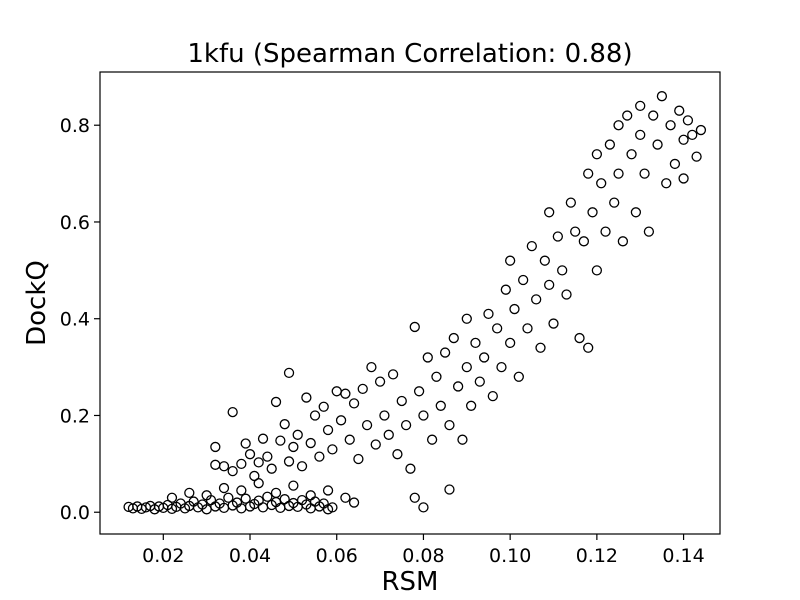  I want to click on y-tick-label: 0.2, so click(75, 416).